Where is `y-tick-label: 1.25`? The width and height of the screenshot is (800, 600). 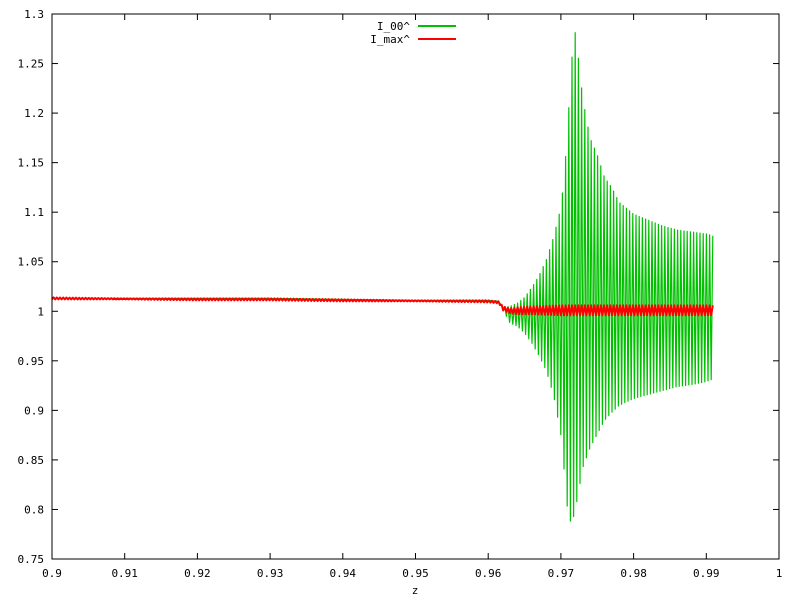
y-tick-label: 1.25 is located at coordinates (31, 64).